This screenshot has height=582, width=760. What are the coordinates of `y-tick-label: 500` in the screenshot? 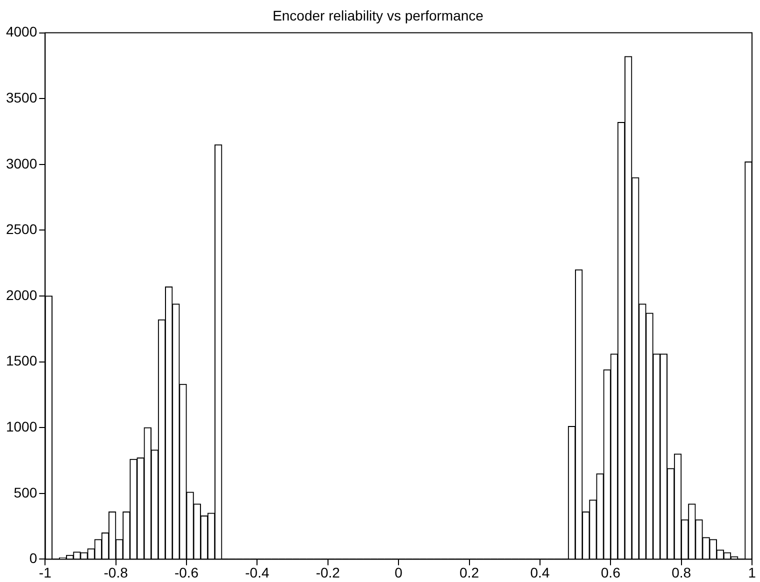 It's located at (26, 492).